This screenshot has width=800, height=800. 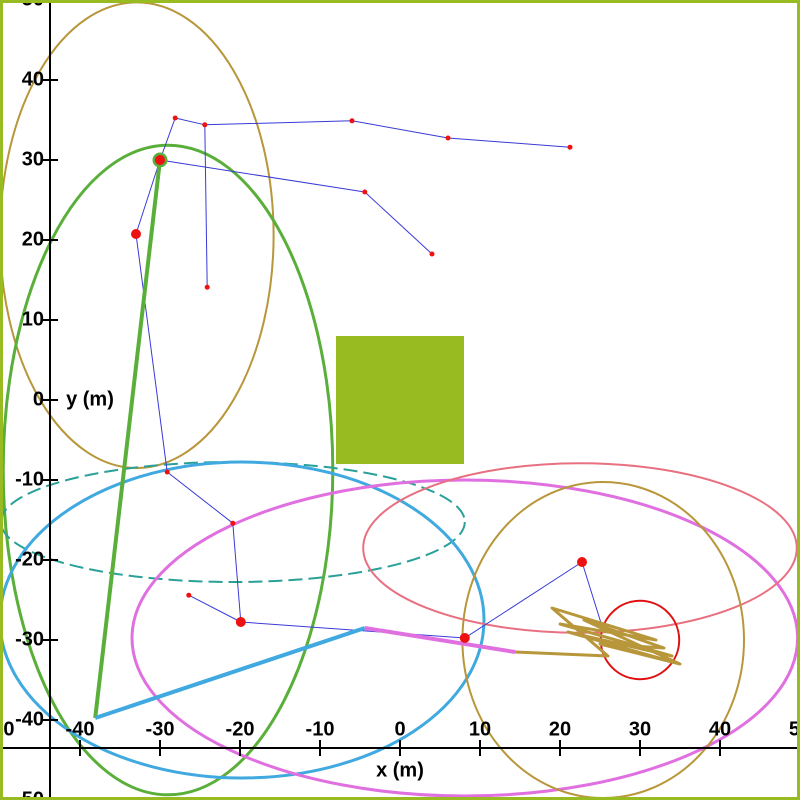 What do you see at coordinates (29, 794) in the screenshot?
I see `y-tick-label: -50` at bounding box center [29, 794].